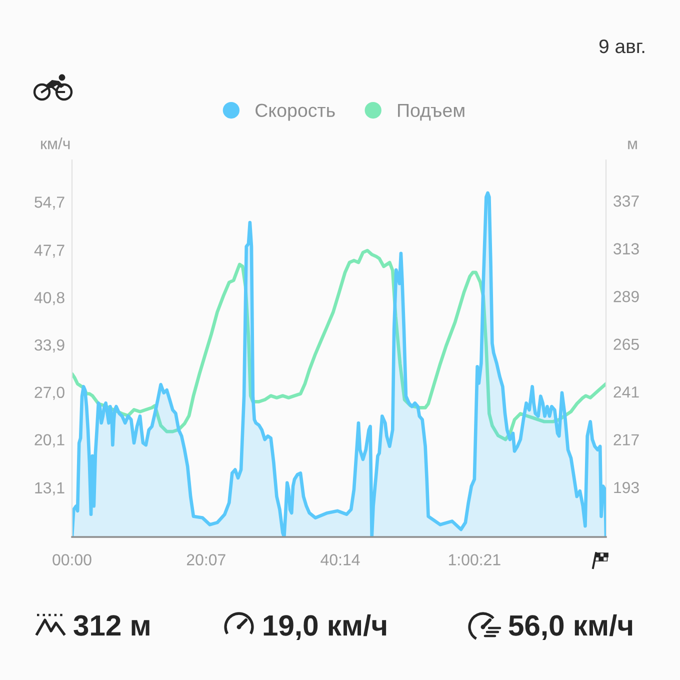 The width and height of the screenshot is (680, 680). What do you see at coordinates (340, 560) in the screenshot?
I see `x-tick-label: 40:14` at bounding box center [340, 560].